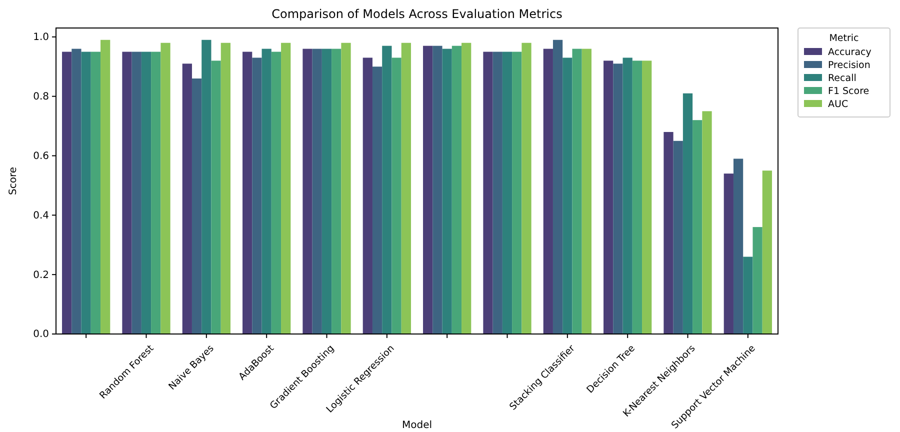 The width and height of the screenshot is (900, 432). Describe the element at coordinates (838, 104) in the screenshot. I see `legend-label: AUC` at that location.